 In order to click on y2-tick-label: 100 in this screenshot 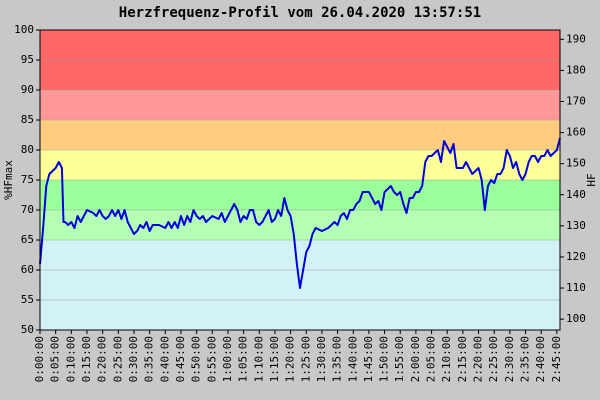, I will do `click(576, 318)`.